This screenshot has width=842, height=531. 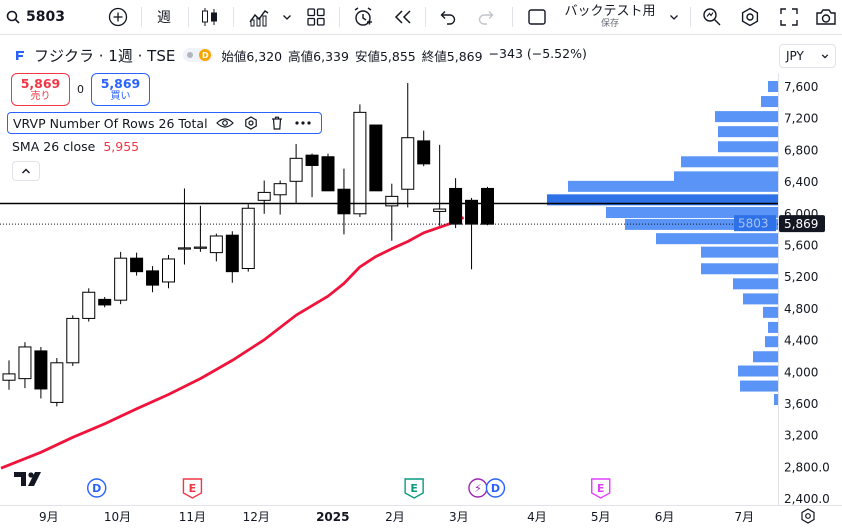 I want to click on currency-label: JPY, so click(x=795, y=56).